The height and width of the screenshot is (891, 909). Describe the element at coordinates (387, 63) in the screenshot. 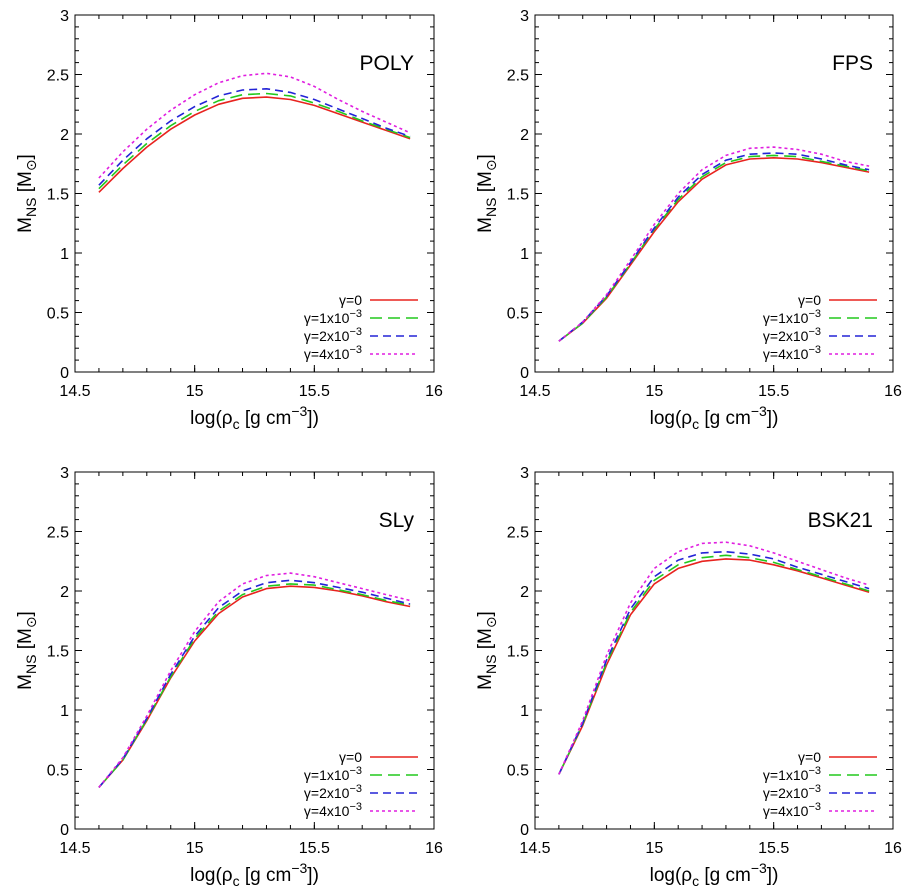

I see `panel-title: POLY` at that location.